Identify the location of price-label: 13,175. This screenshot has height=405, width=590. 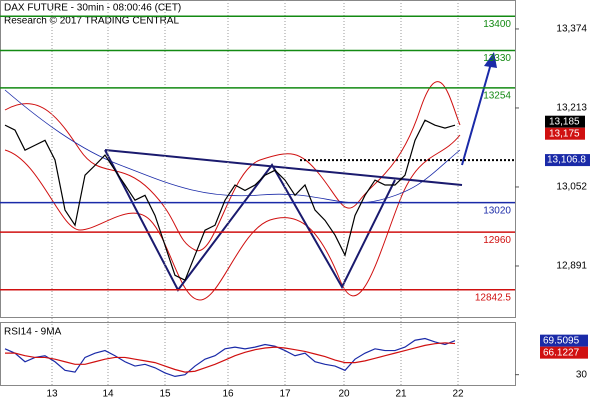
(564, 133).